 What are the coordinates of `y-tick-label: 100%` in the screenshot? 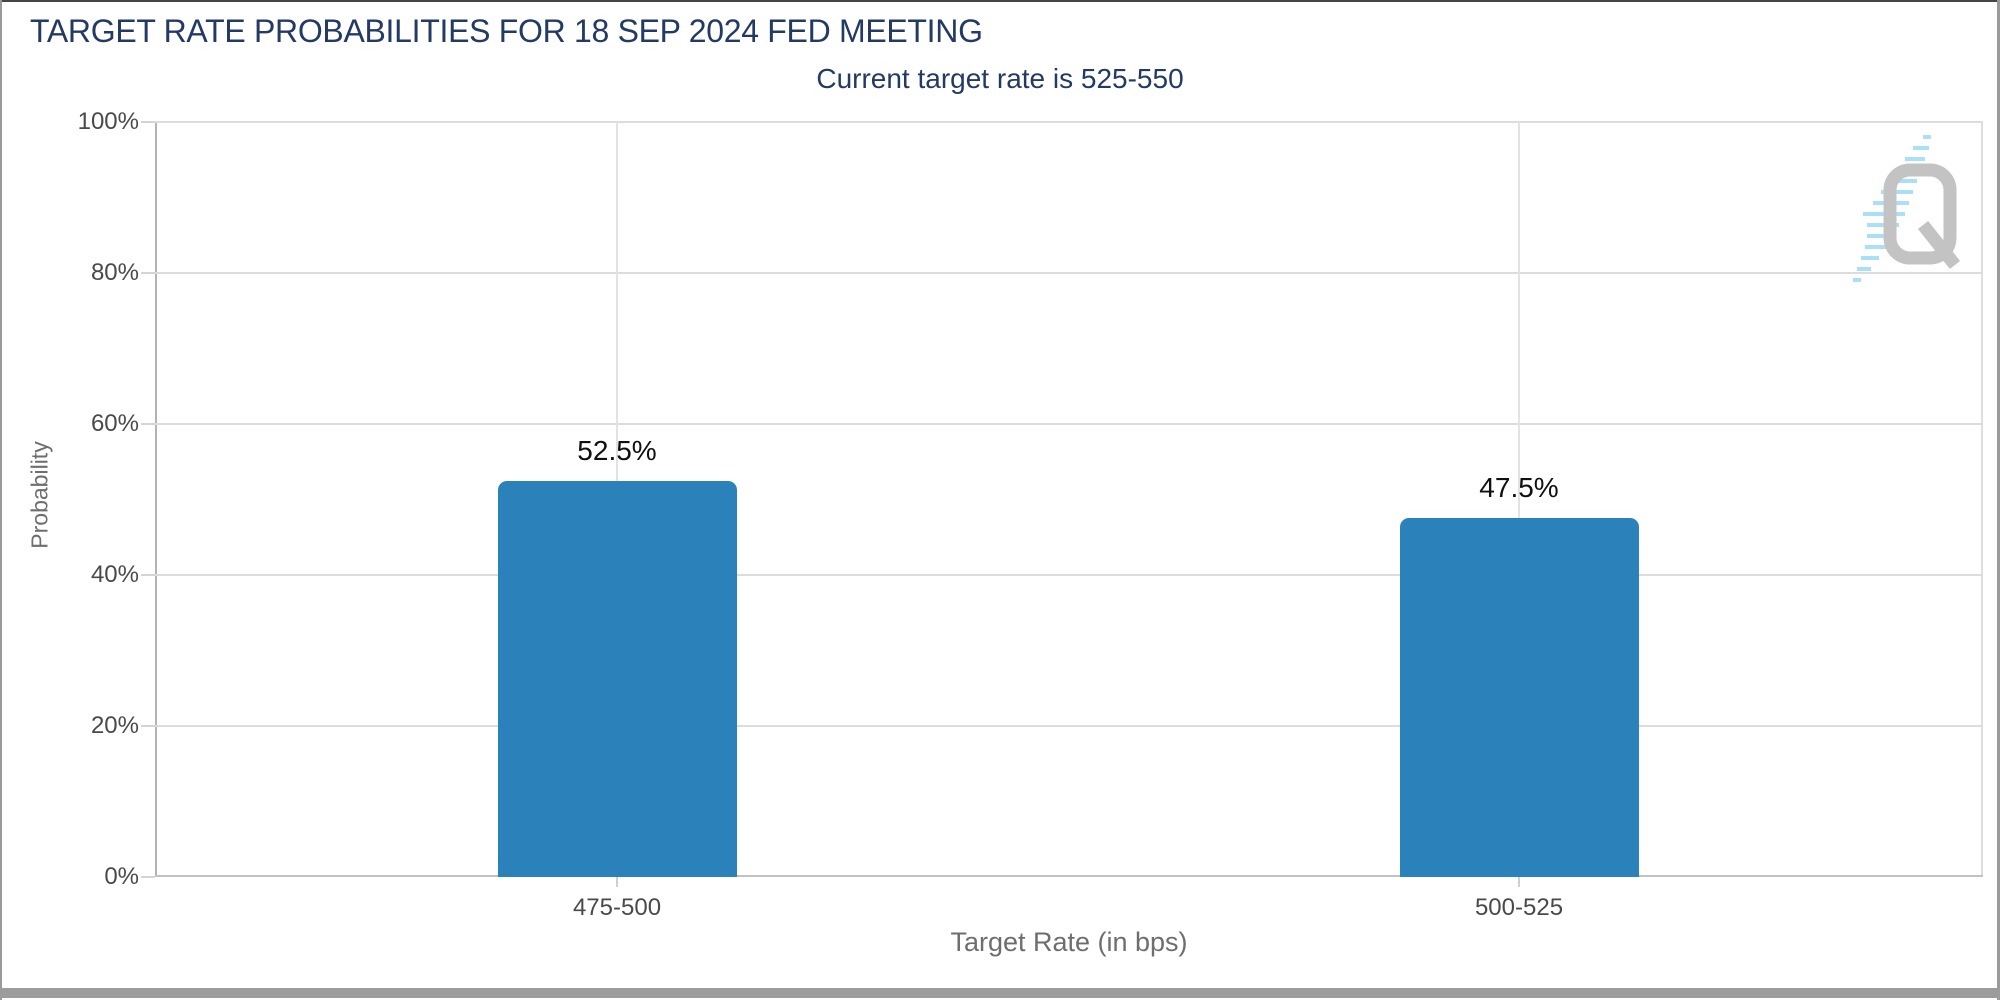 It's located at (108, 121).